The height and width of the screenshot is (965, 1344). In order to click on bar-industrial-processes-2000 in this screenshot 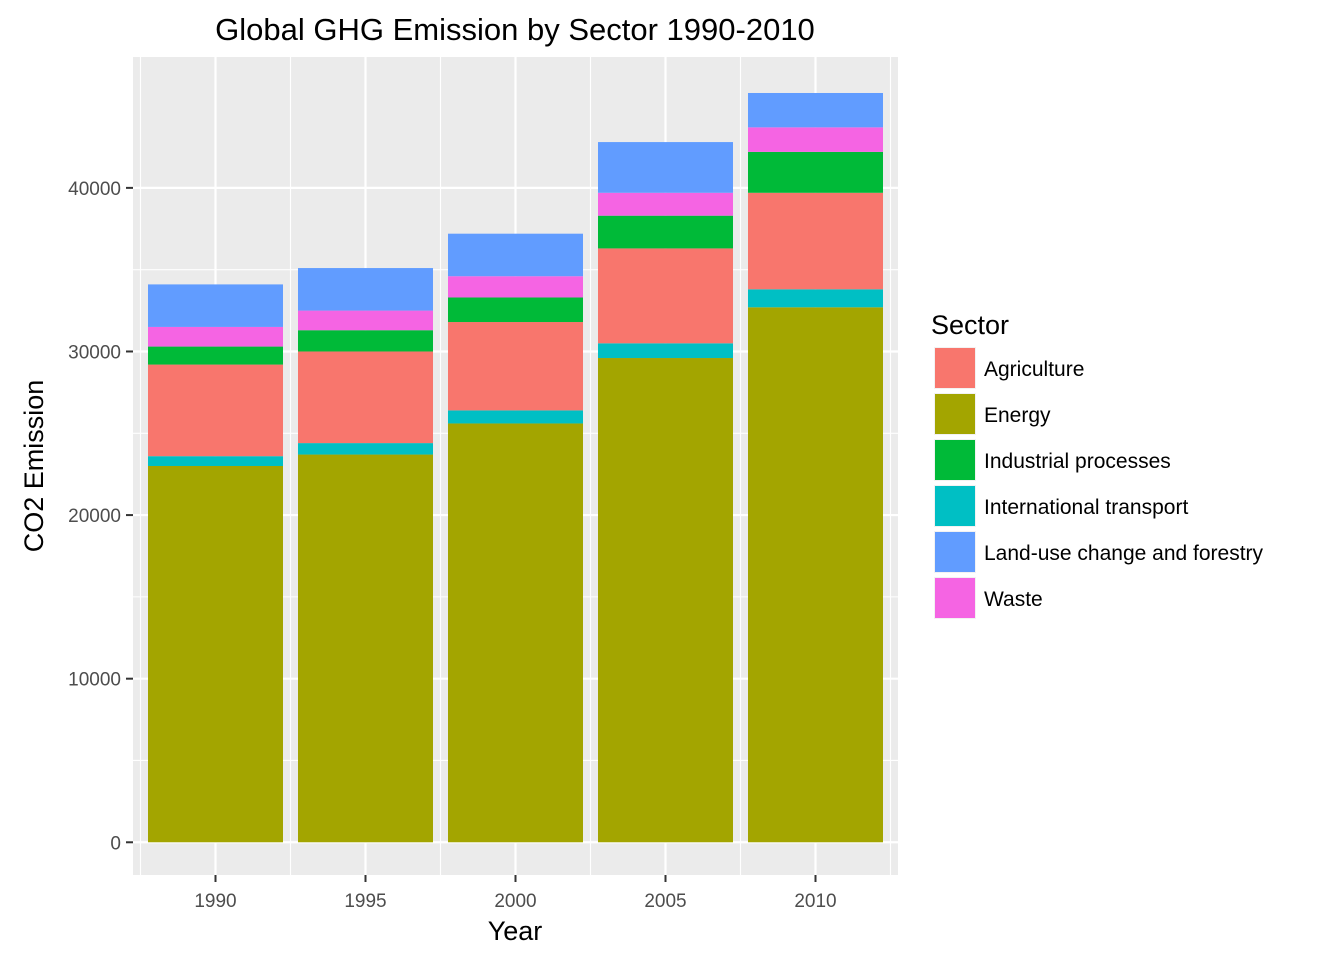, I will do `click(515, 310)`.